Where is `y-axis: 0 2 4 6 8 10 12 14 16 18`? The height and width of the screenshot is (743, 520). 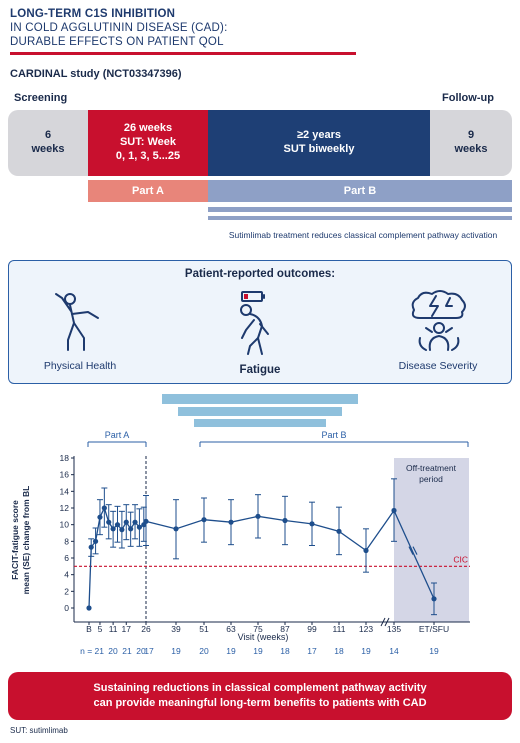 y-axis: 0 2 4 6 8 10 12 14 16 18 is located at coordinates (67, 537).